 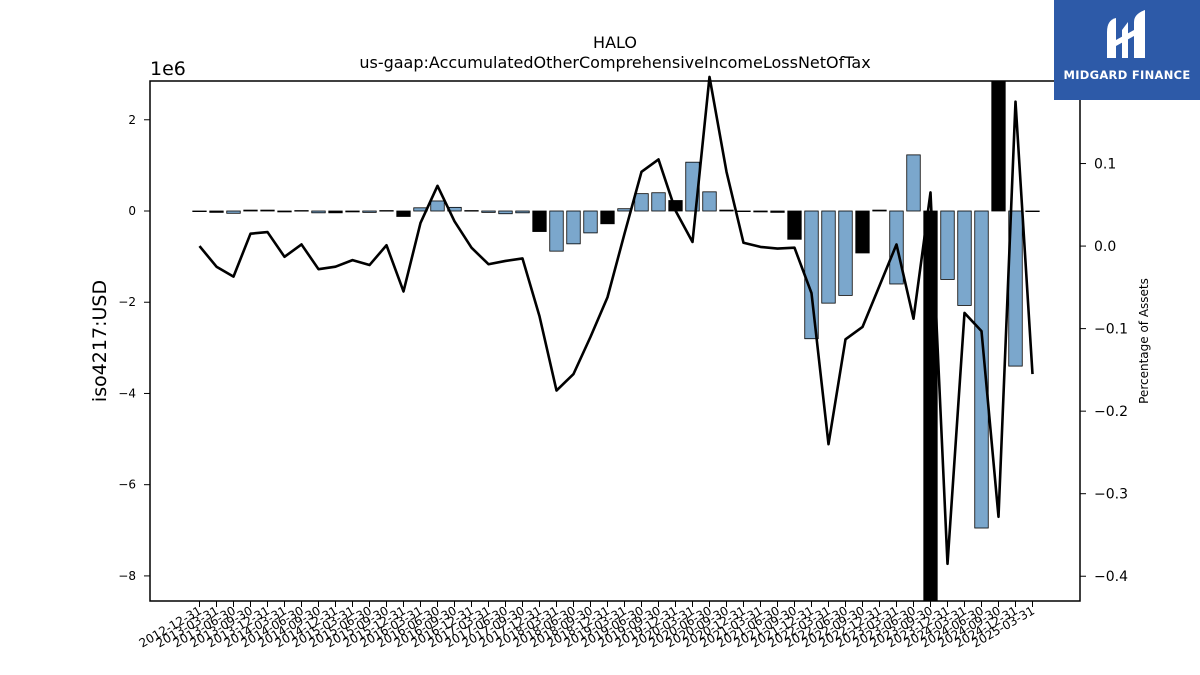 I want to click on y2-tick-label: −0.2, so click(x=1111, y=412).